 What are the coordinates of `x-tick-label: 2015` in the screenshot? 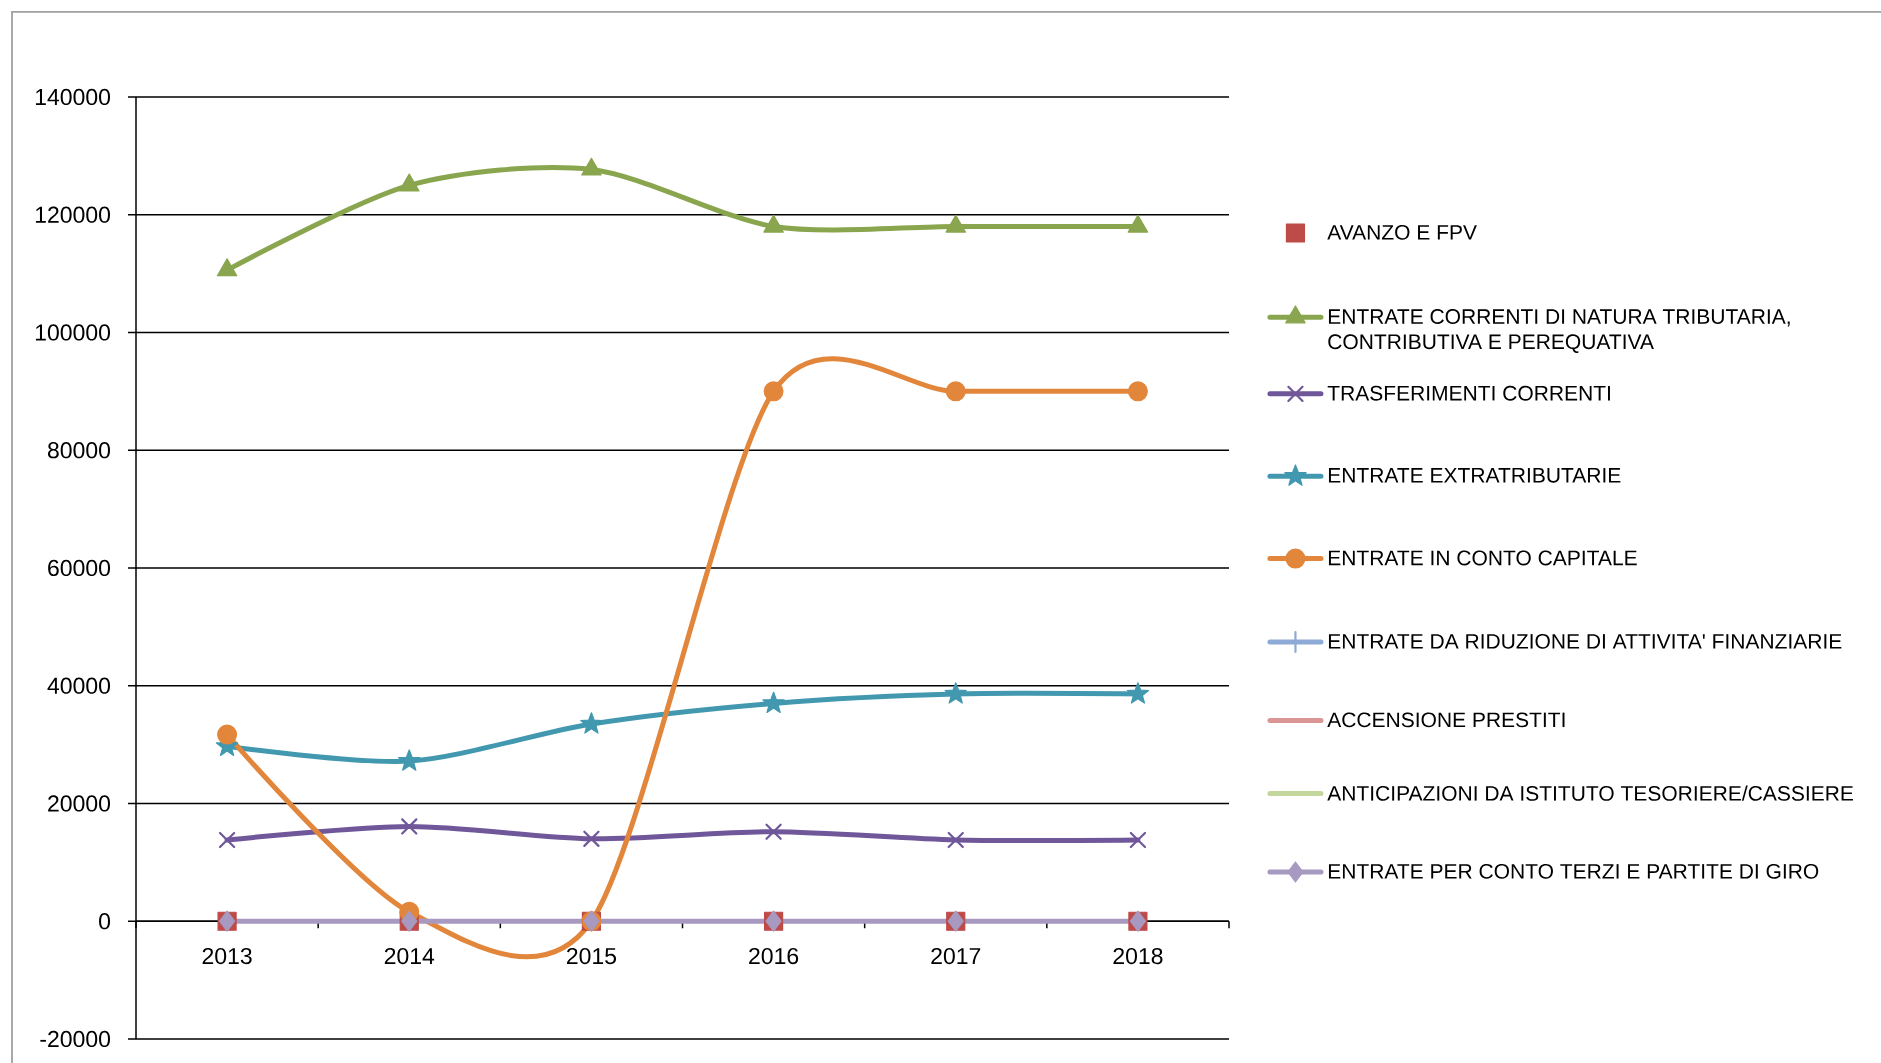 It's located at (592, 956).